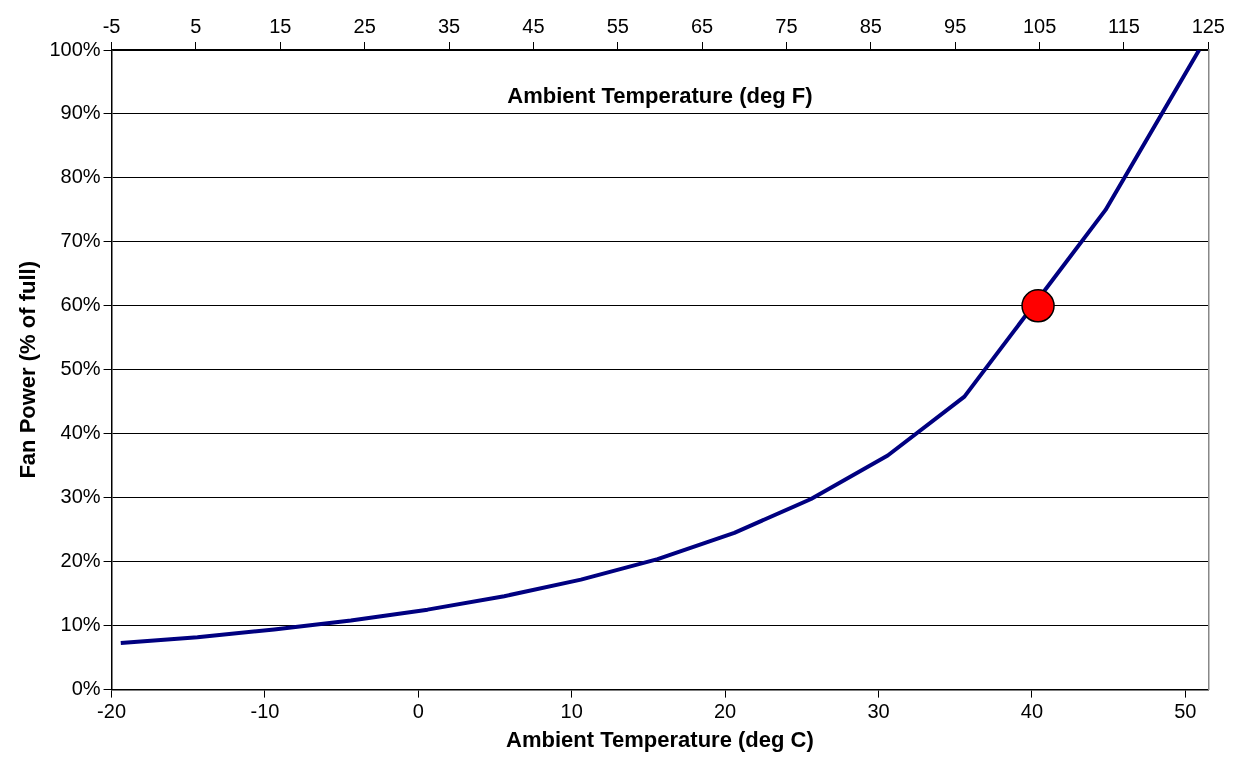 The image size is (1238, 768). Describe the element at coordinates (418, 711) in the screenshot. I see `x-tick-label: 0` at that location.